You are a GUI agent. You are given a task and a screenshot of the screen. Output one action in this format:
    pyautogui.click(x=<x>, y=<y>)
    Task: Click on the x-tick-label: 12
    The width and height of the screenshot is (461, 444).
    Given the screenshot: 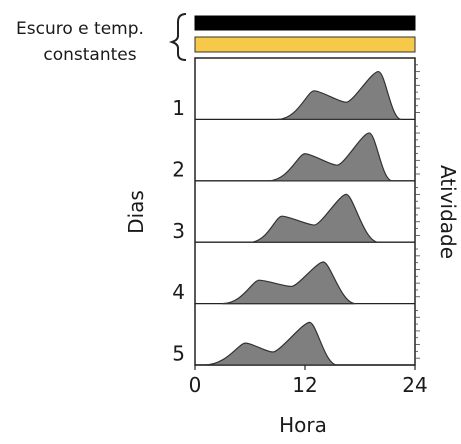 What is the action you would take?
    pyautogui.click(x=304, y=385)
    